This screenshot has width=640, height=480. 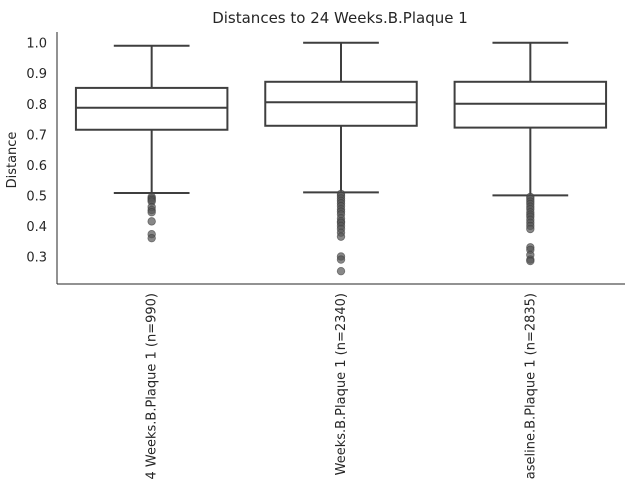 I want to click on x-tick-label: Baseline.B.Plaque 1 (n=2835), so click(x=530, y=386).